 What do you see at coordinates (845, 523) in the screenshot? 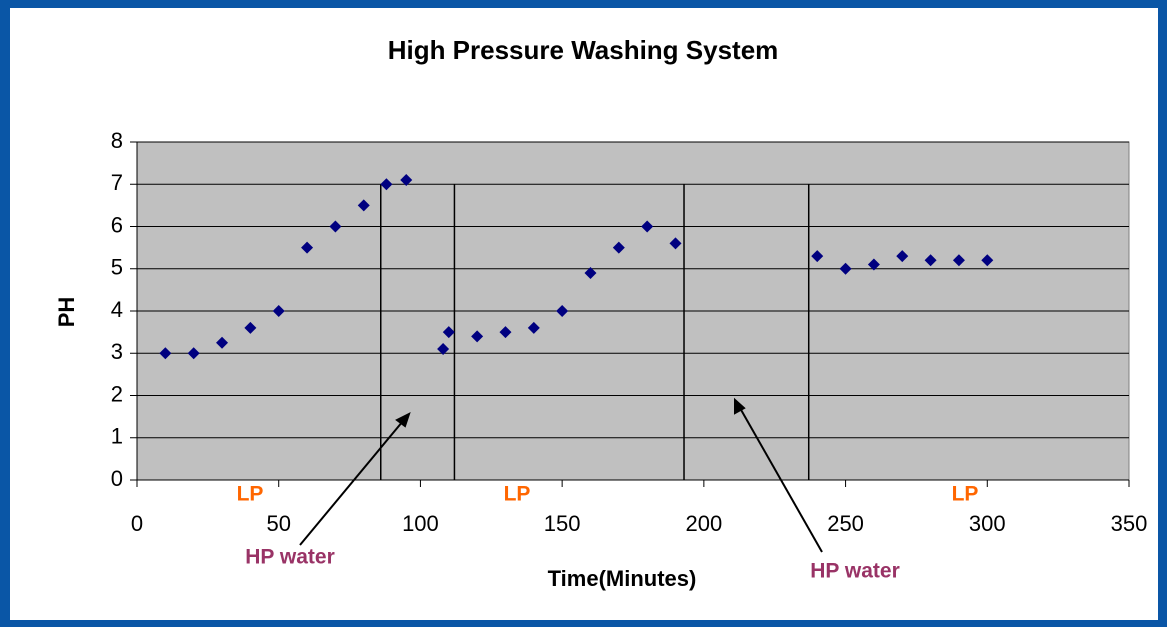
I see `x-tick-label: 250` at bounding box center [845, 523].